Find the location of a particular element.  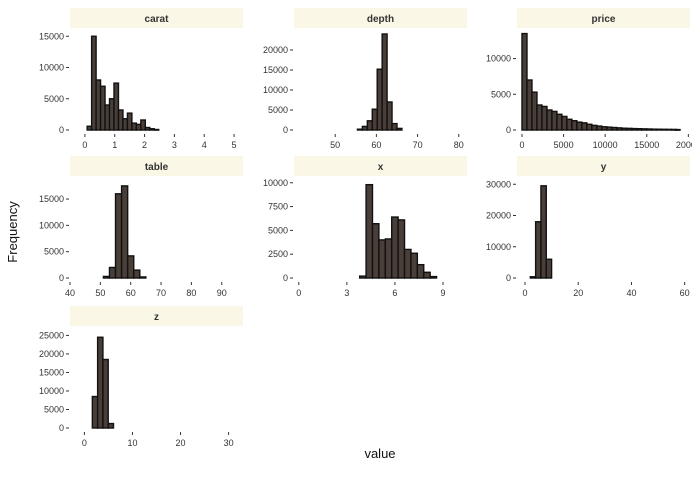

facet-strip-label: x is located at coordinates (381, 167).